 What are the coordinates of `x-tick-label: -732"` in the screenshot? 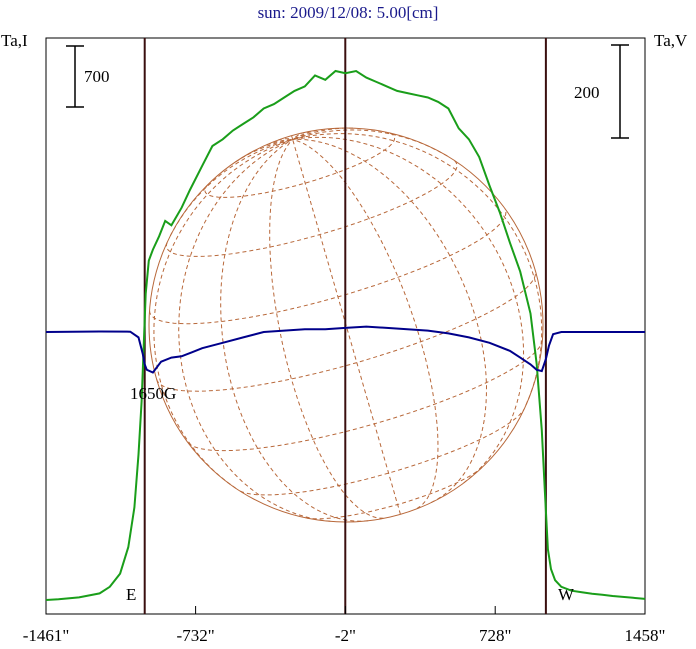 It's located at (196, 635).